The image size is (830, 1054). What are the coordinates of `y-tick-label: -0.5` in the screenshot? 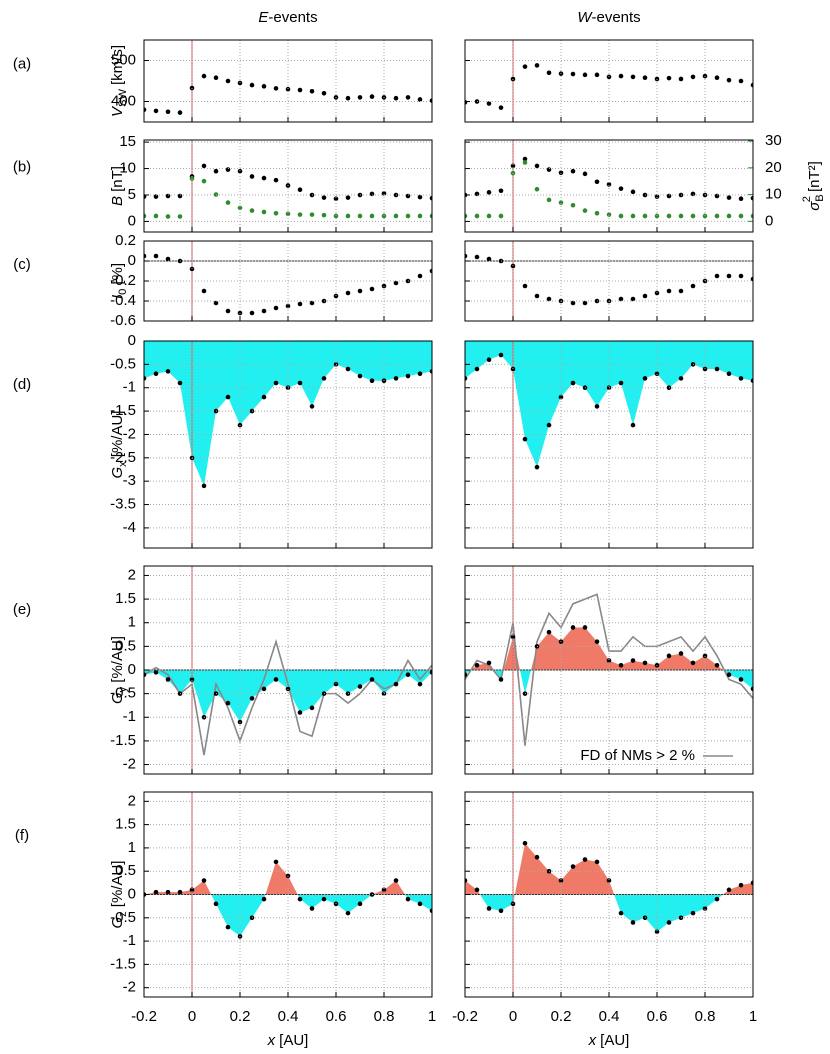 It's located at (123, 917).